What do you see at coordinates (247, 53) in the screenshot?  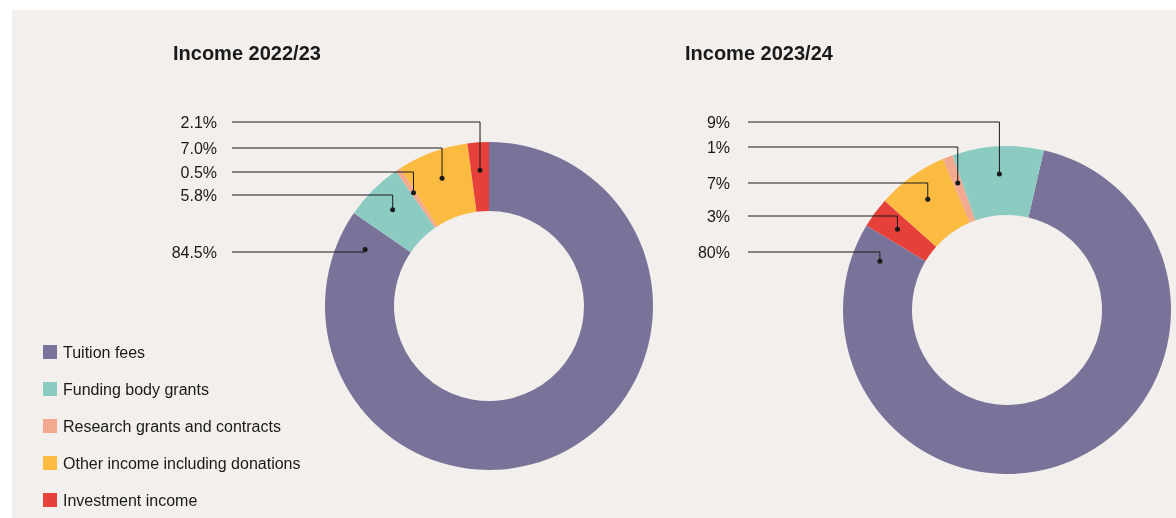 I see `chart-title: Income 2022/23` at bounding box center [247, 53].